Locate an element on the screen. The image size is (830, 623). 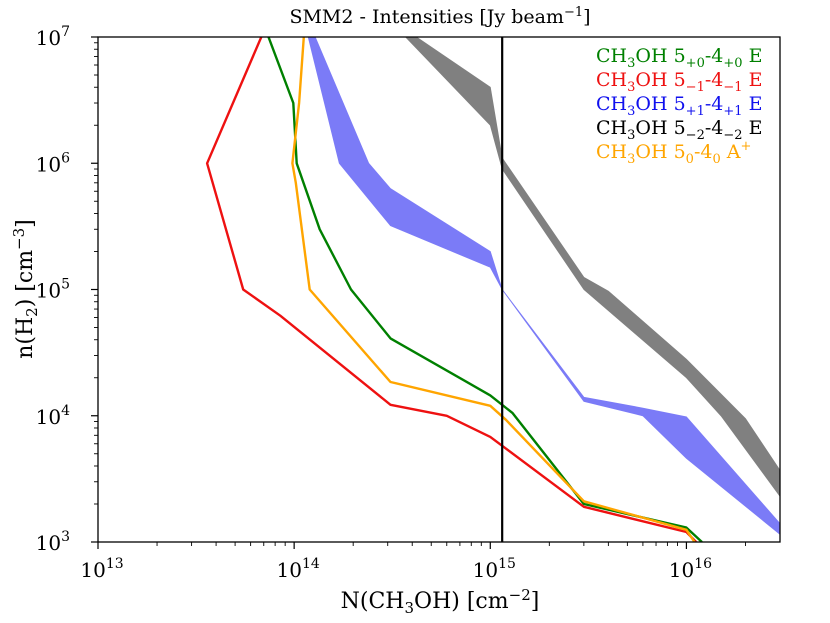
legend-entry-ch3oh-50-40-a: CH3OH 50-40 A+ is located at coordinates (673, 153).